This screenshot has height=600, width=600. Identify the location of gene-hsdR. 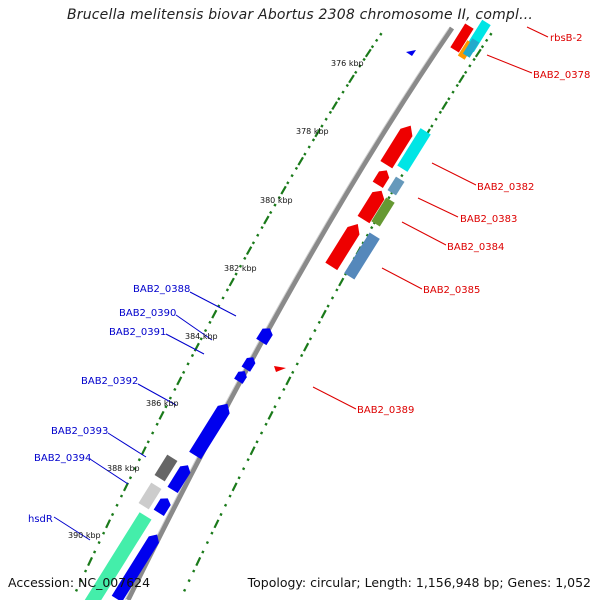
(118, 556).